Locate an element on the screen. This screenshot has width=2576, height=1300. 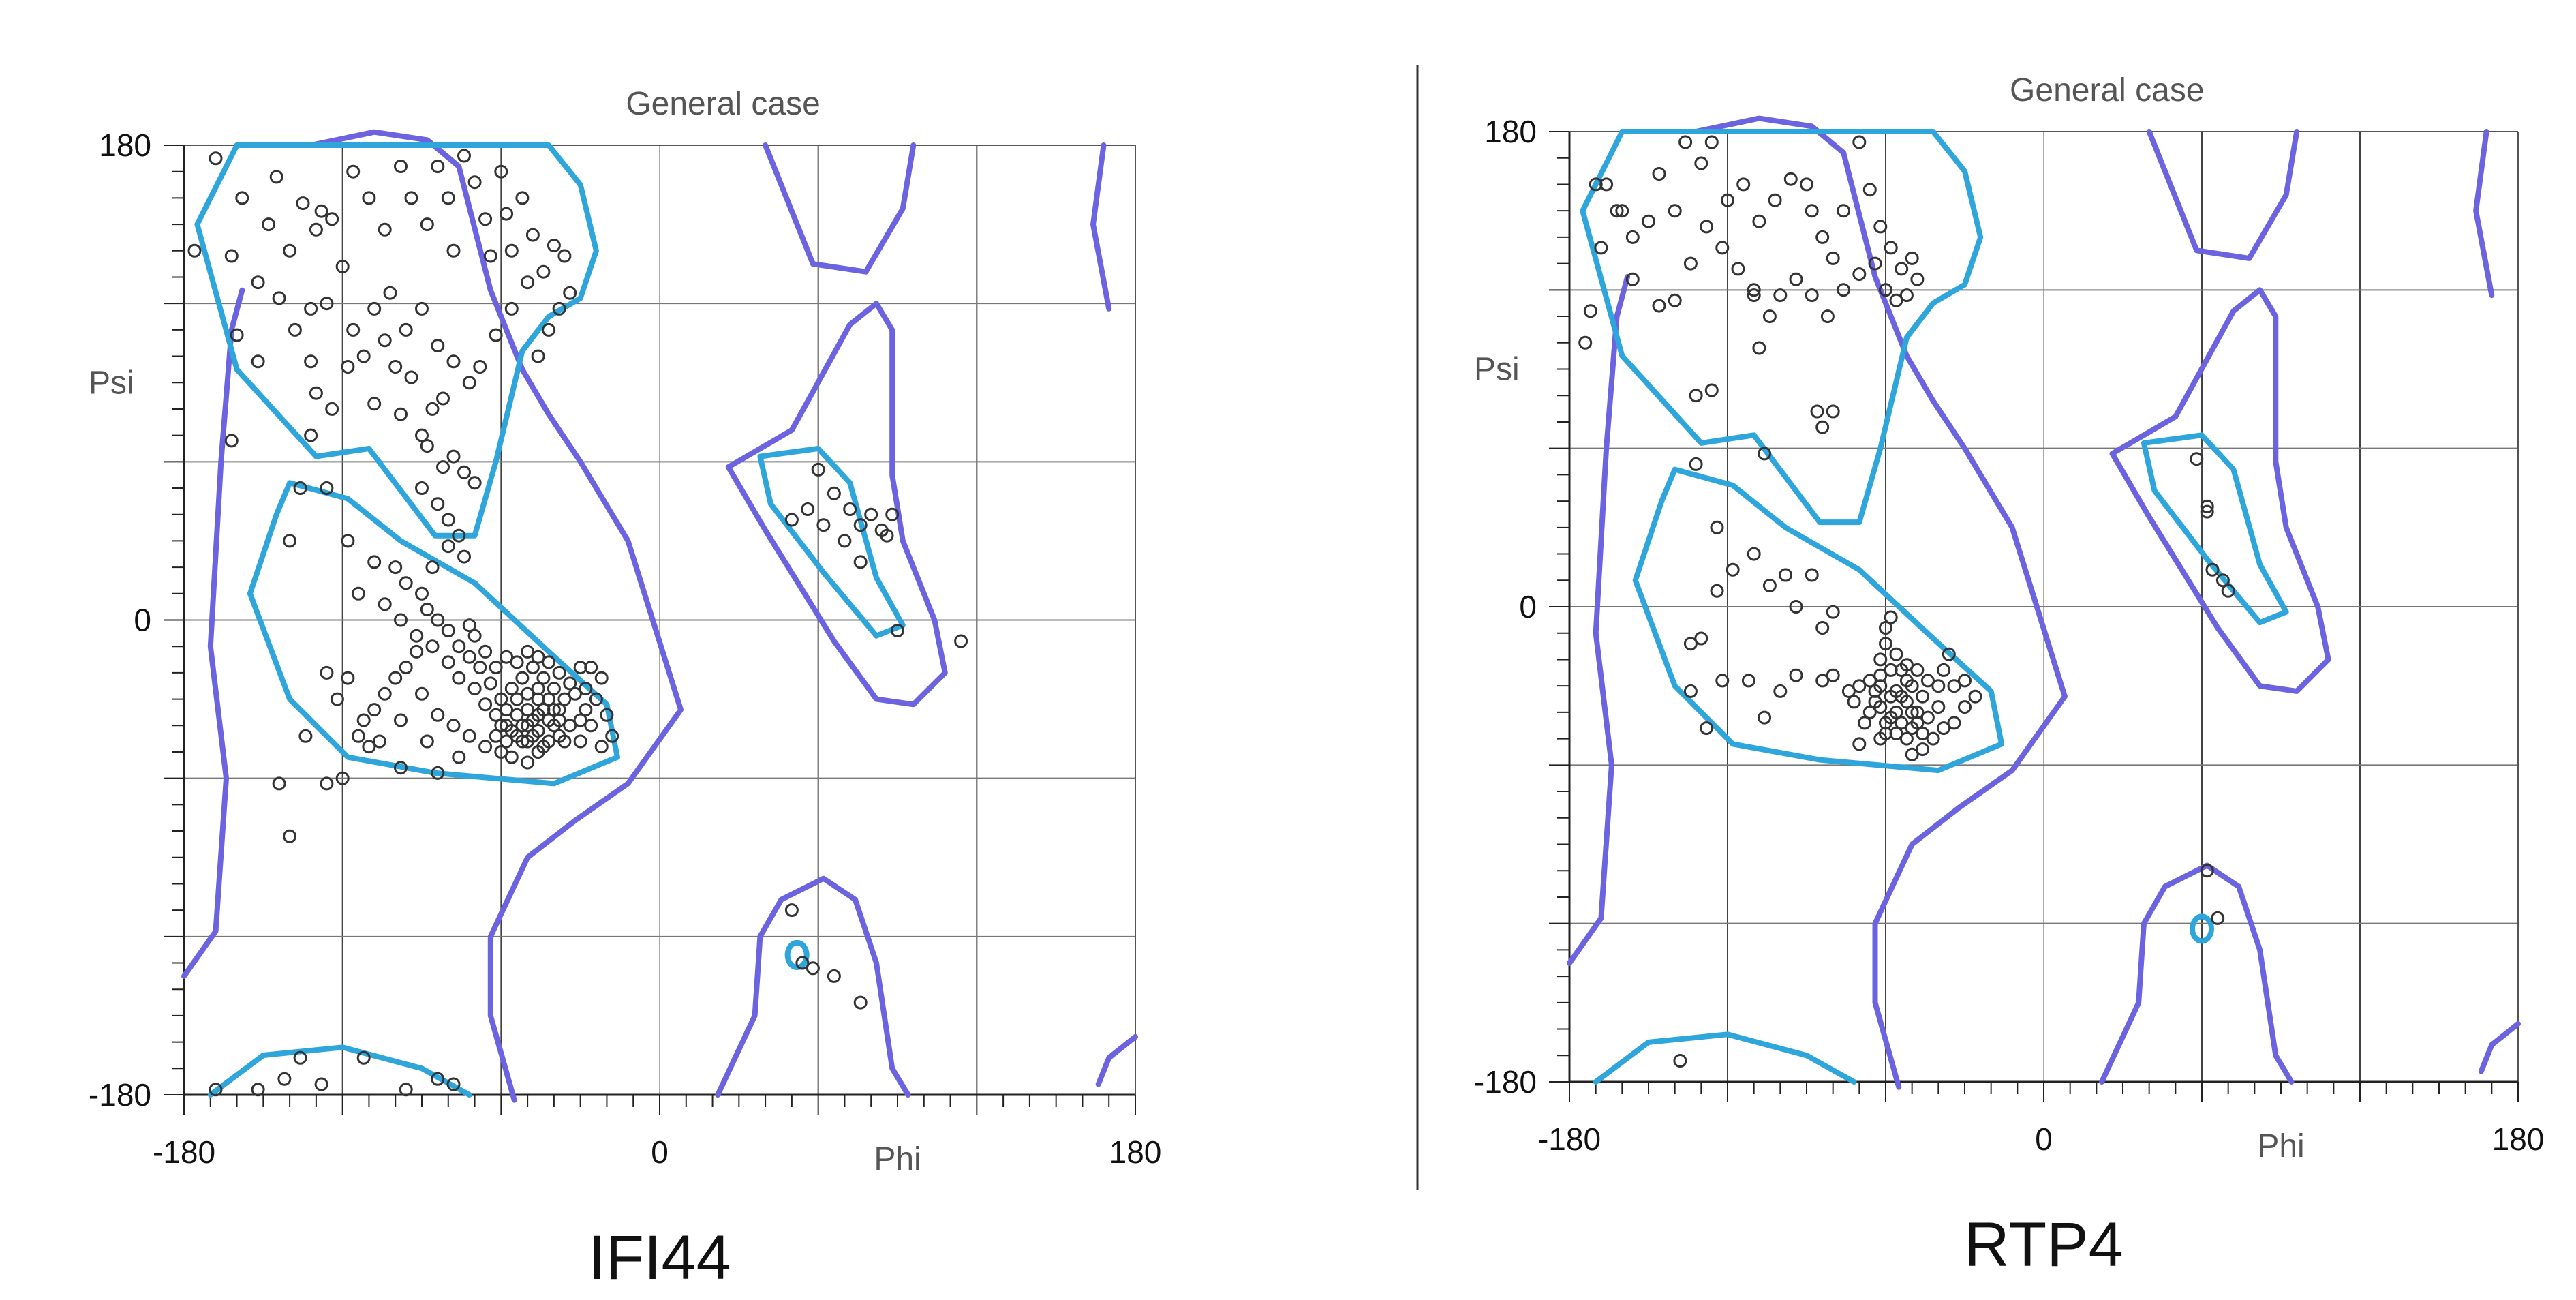
y-tick-label-mid-ifi44: 0 is located at coordinates (142, 620).